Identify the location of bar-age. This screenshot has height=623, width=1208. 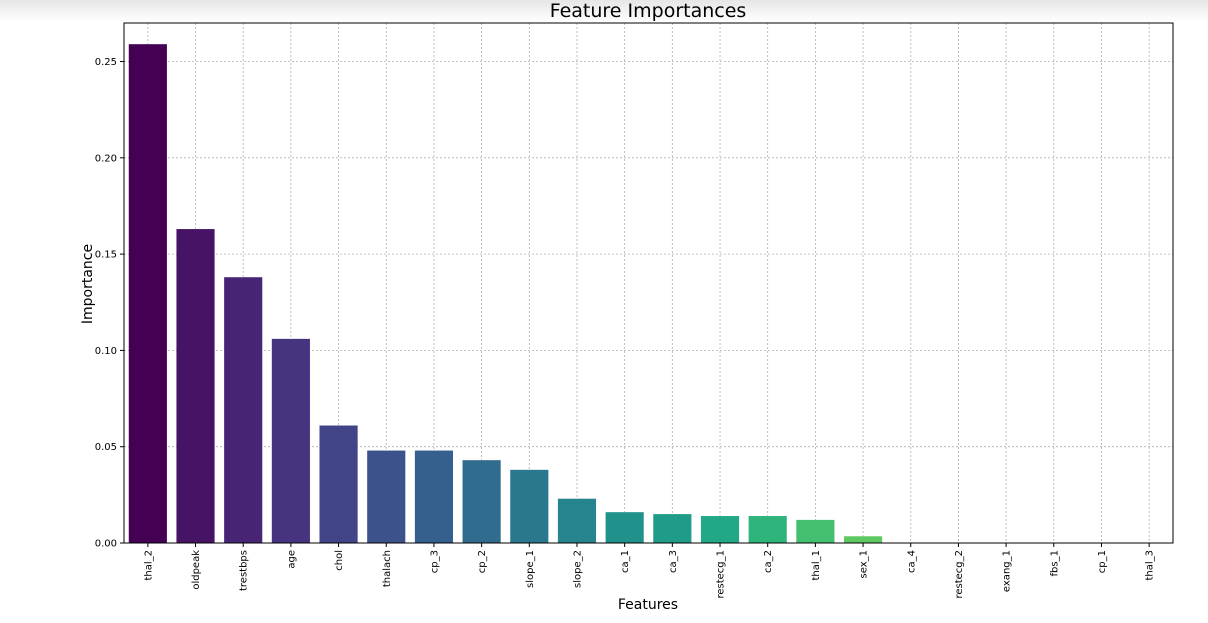
(290, 440).